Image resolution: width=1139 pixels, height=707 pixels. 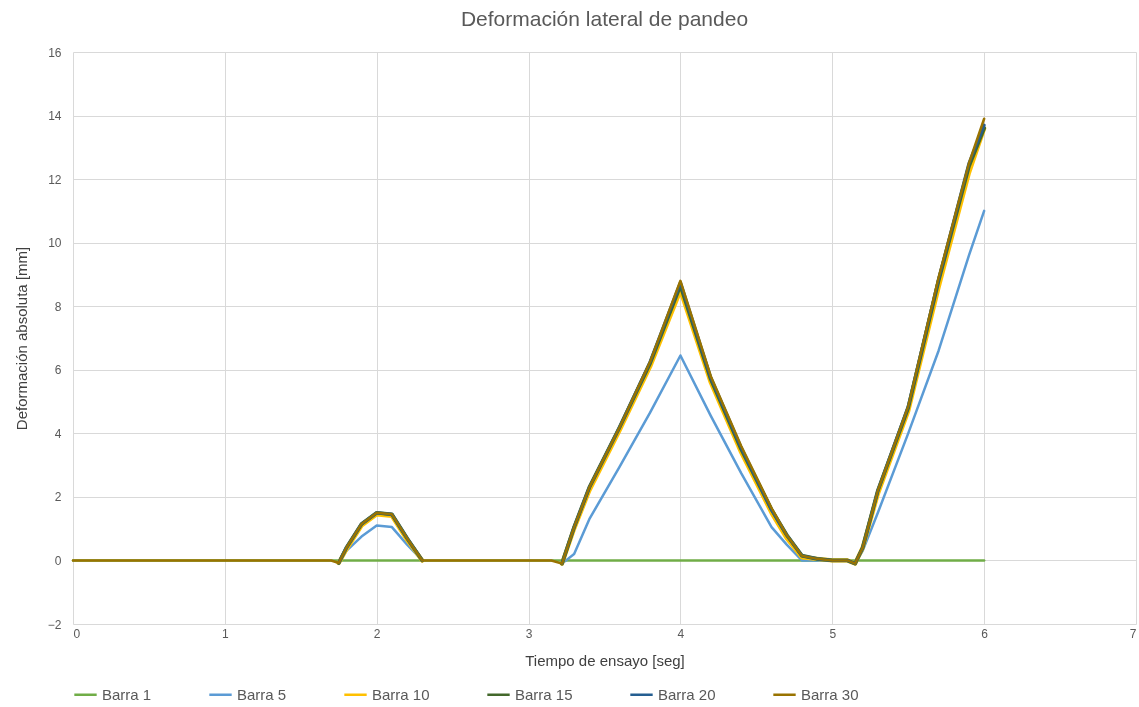 I want to click on x-tick-label: 0, so click(x=77, y=633).